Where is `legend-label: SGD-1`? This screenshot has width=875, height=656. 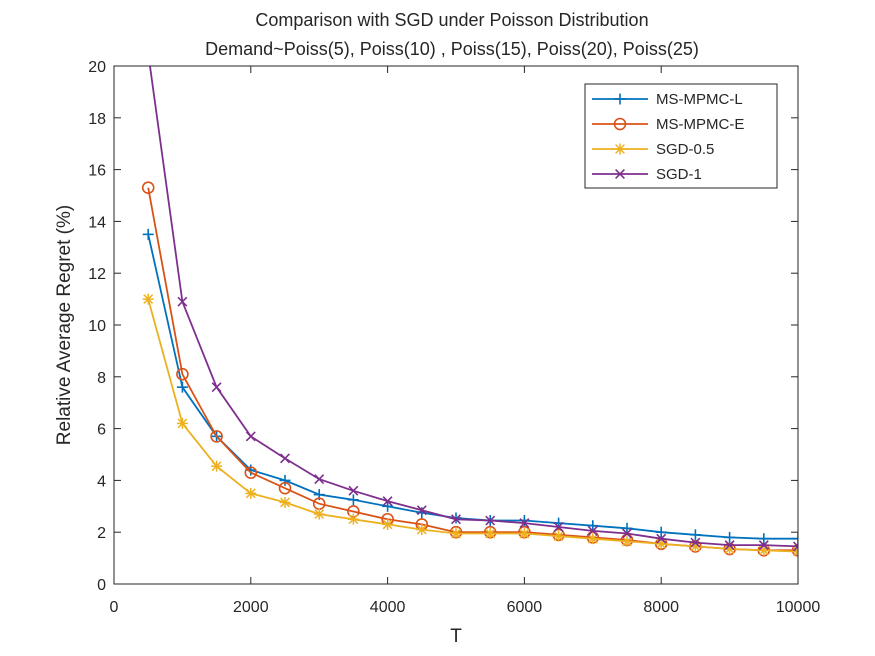 legend-label: SGD-1 is located at coordinates (679, 174).